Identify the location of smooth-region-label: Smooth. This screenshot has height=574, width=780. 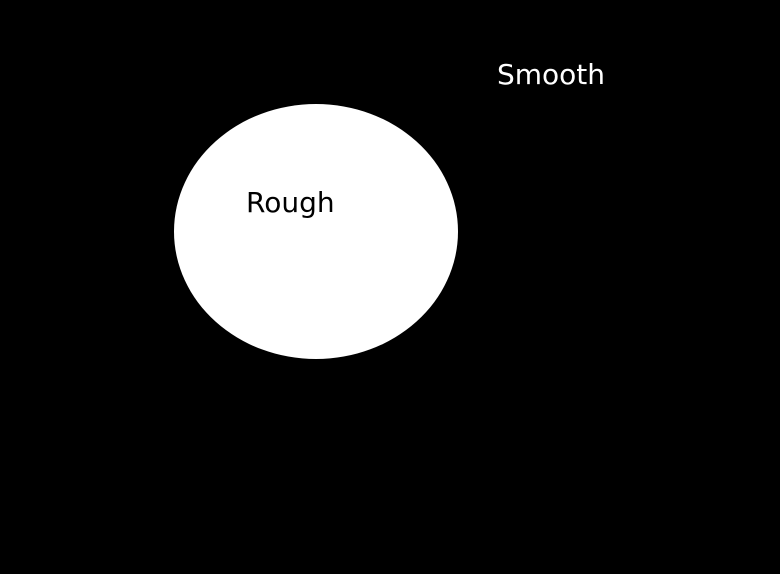
(551, 74).